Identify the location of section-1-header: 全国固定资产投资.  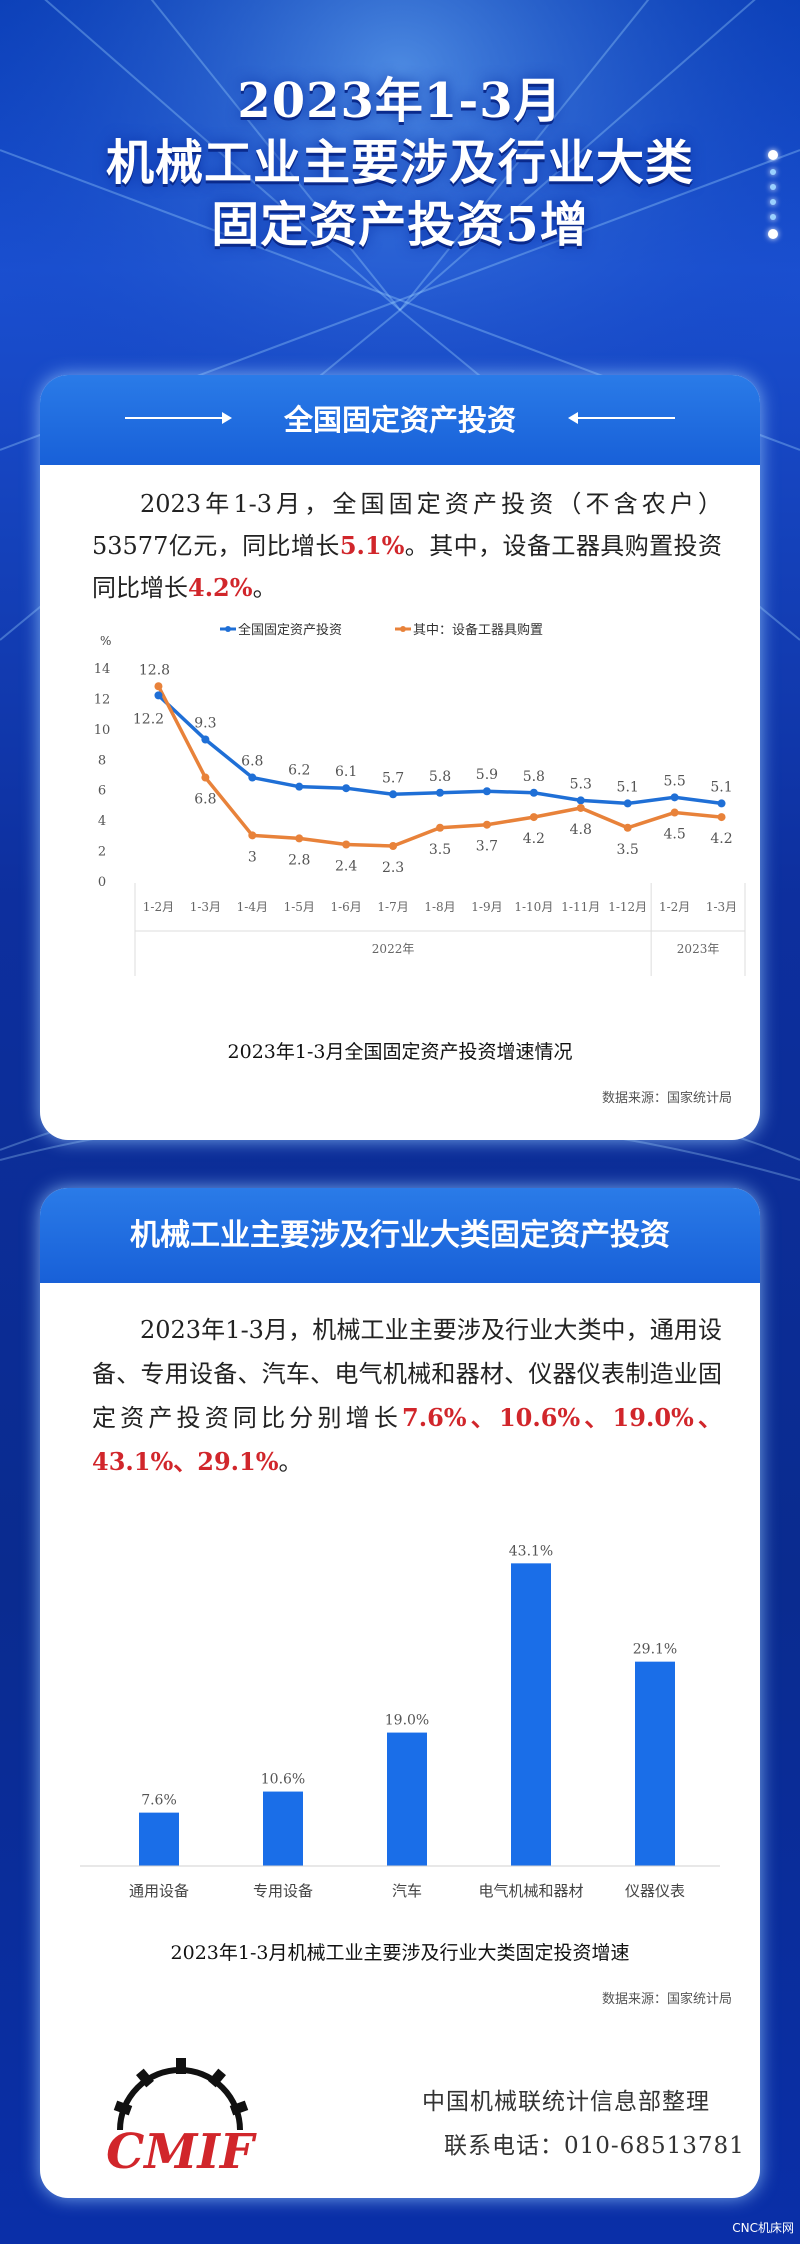
(400, 420).